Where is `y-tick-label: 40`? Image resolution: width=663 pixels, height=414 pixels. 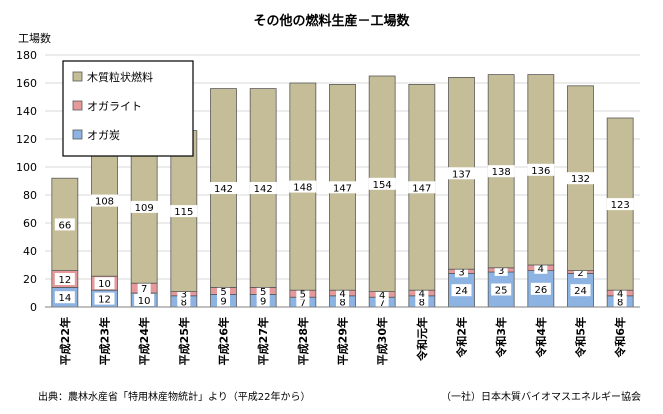
y-tick-label: 40 is located at coordinates (30, 251).